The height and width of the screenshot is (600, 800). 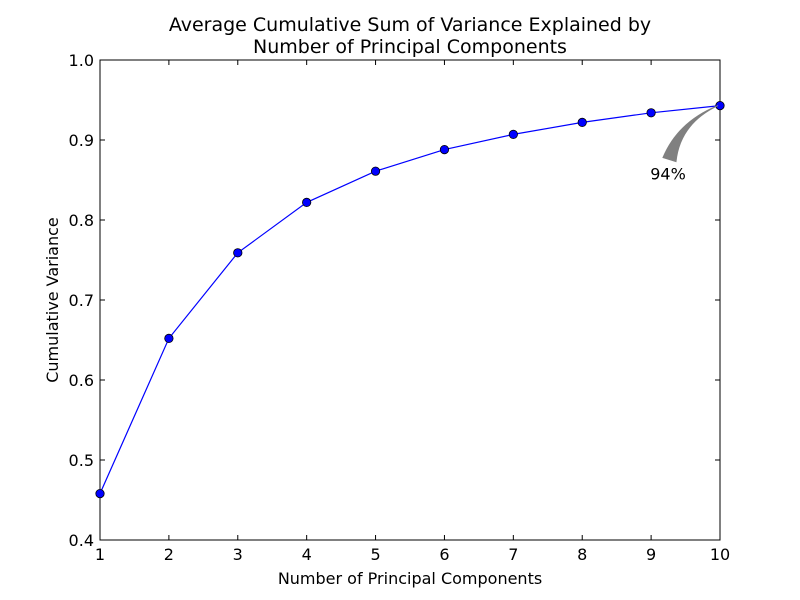 What do you see at coordinates (81, 220) in the screenshot?
I see `y-tick-label: 0.8` at bounding box center [81, 220].